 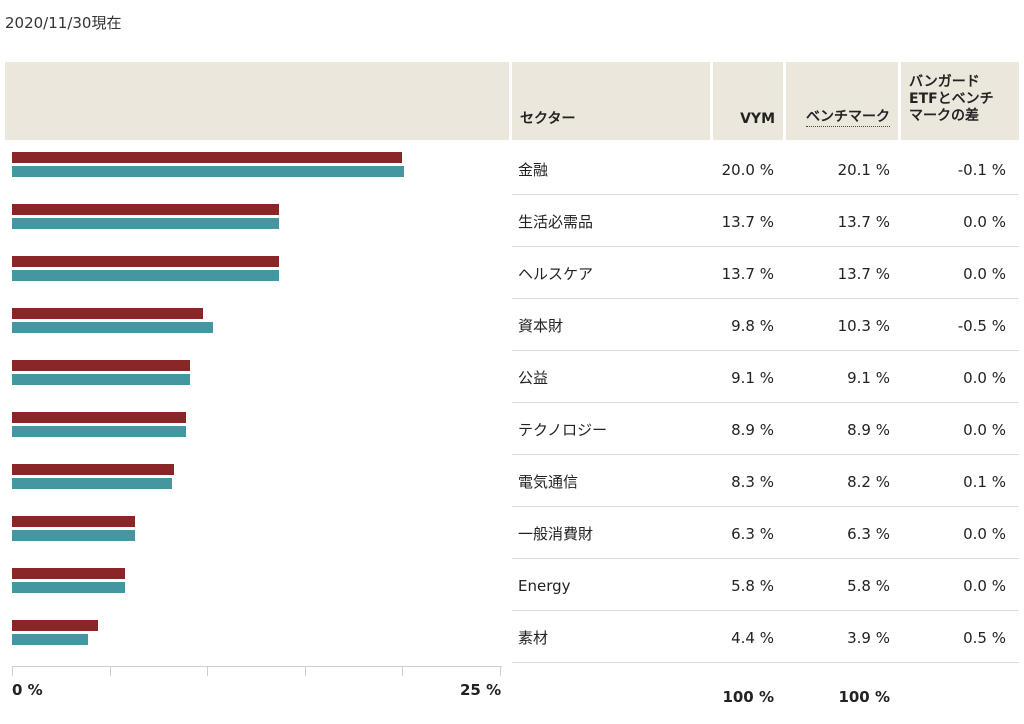 I want to click on header-benchmark: ベンチマーク, so click(x=848, y=118).